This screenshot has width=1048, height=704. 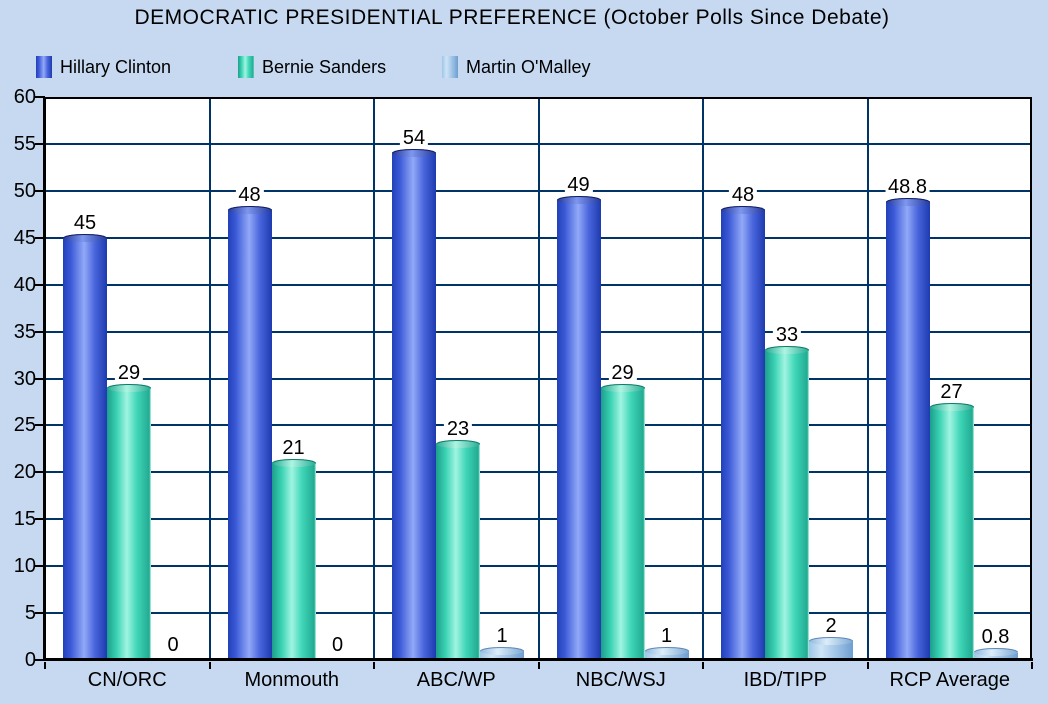 What do you see at coordinates (995, 637) in the screenshot?
I see `bar-value-label-omalley-rcp-average: 0.8` at bounding box center [995, 637].